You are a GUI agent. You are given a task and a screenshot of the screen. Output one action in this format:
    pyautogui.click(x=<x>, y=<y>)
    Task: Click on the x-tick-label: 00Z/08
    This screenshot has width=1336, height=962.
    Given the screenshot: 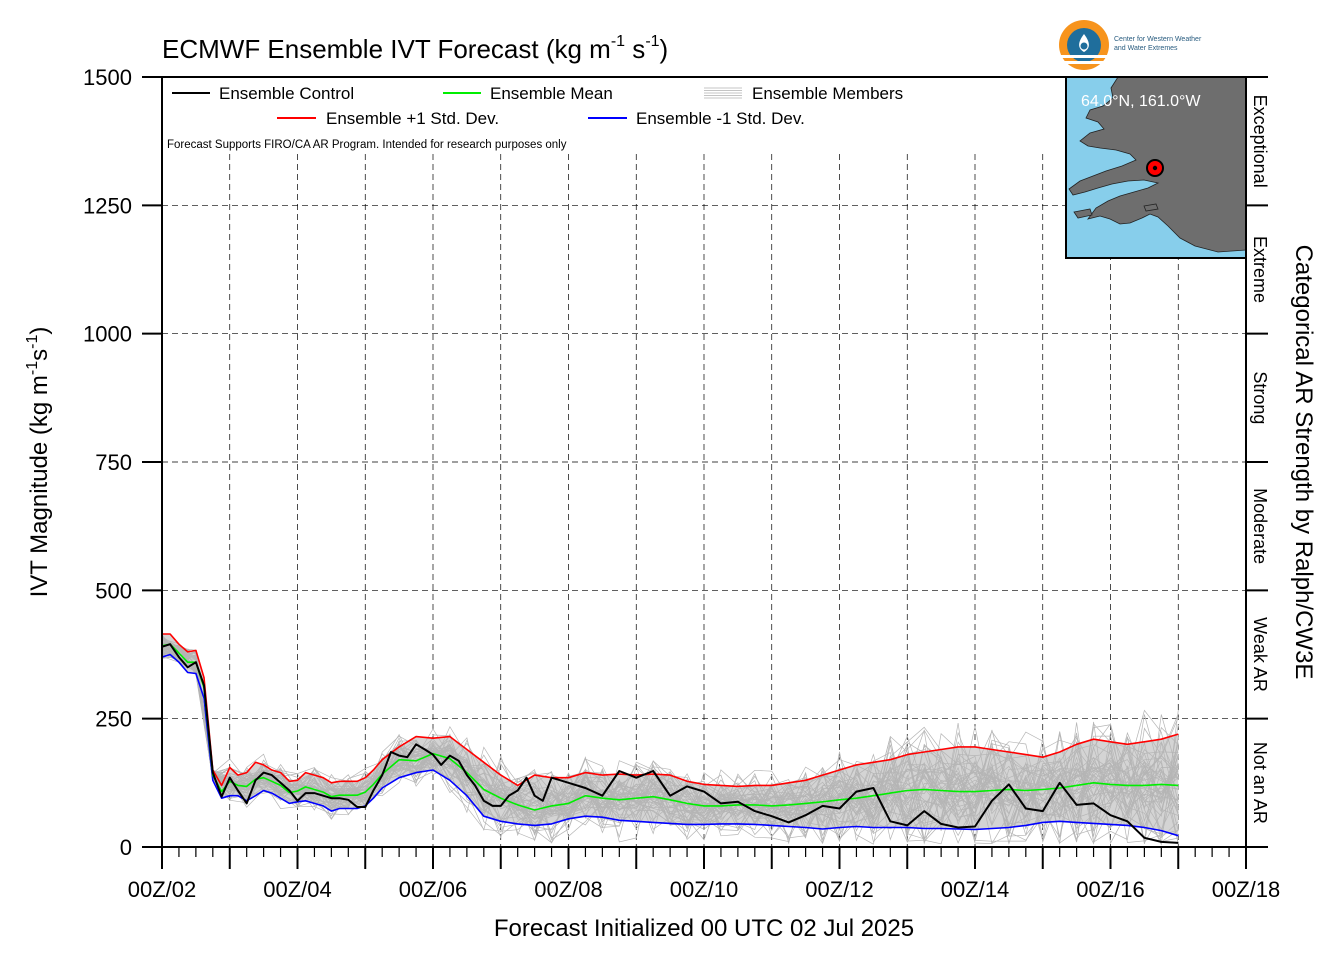 What is the action you would take?
    pyautogui.click(x=568, y=889)
    